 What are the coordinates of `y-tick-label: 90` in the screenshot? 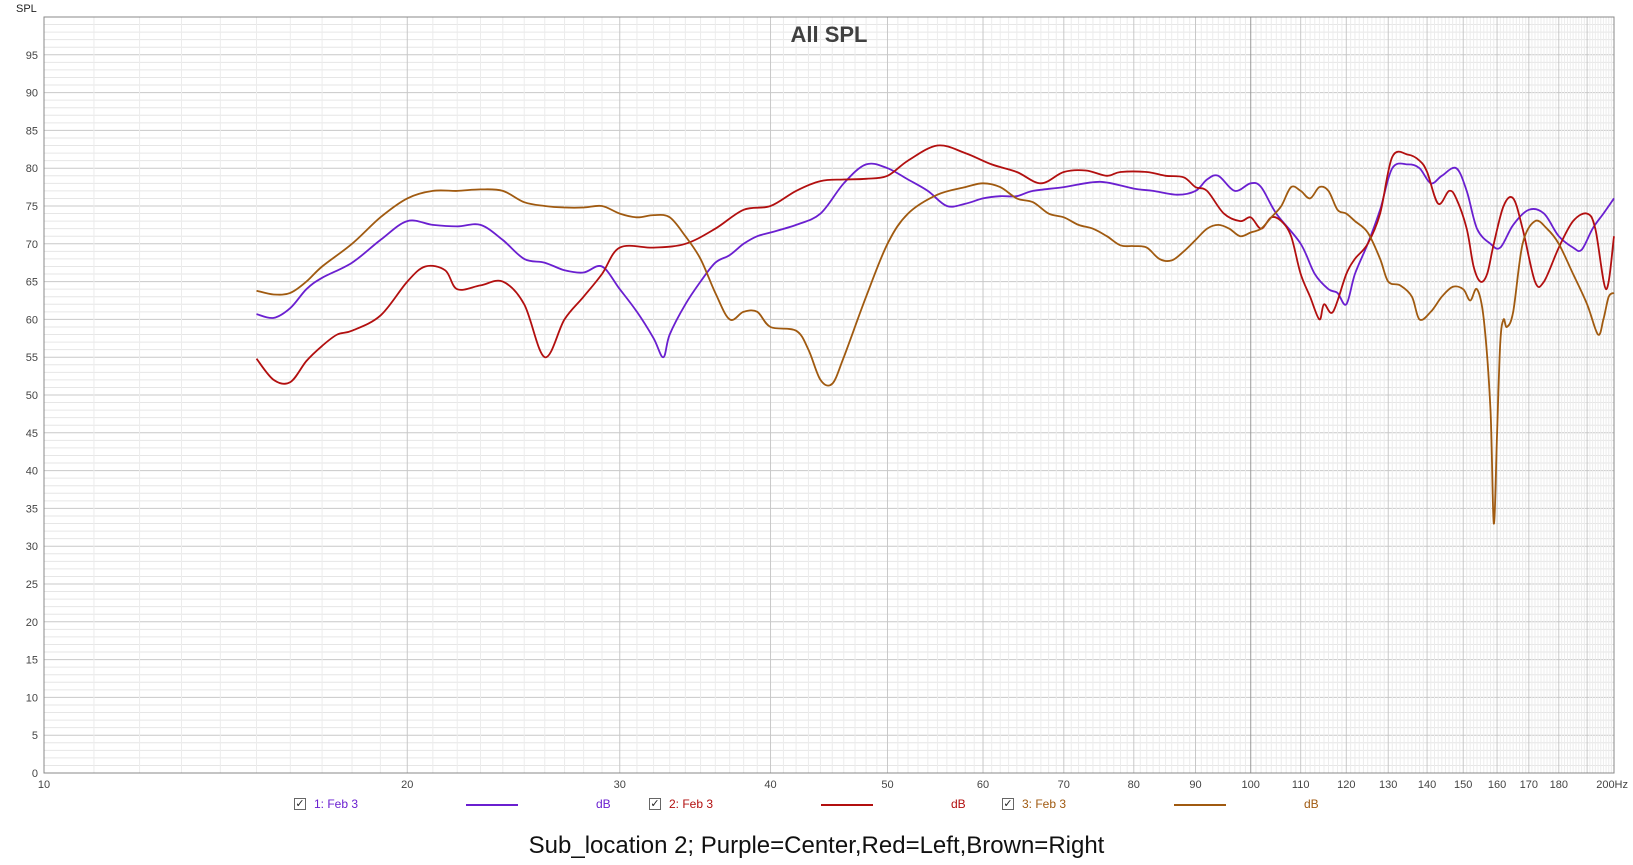 It's located at (32, 94).